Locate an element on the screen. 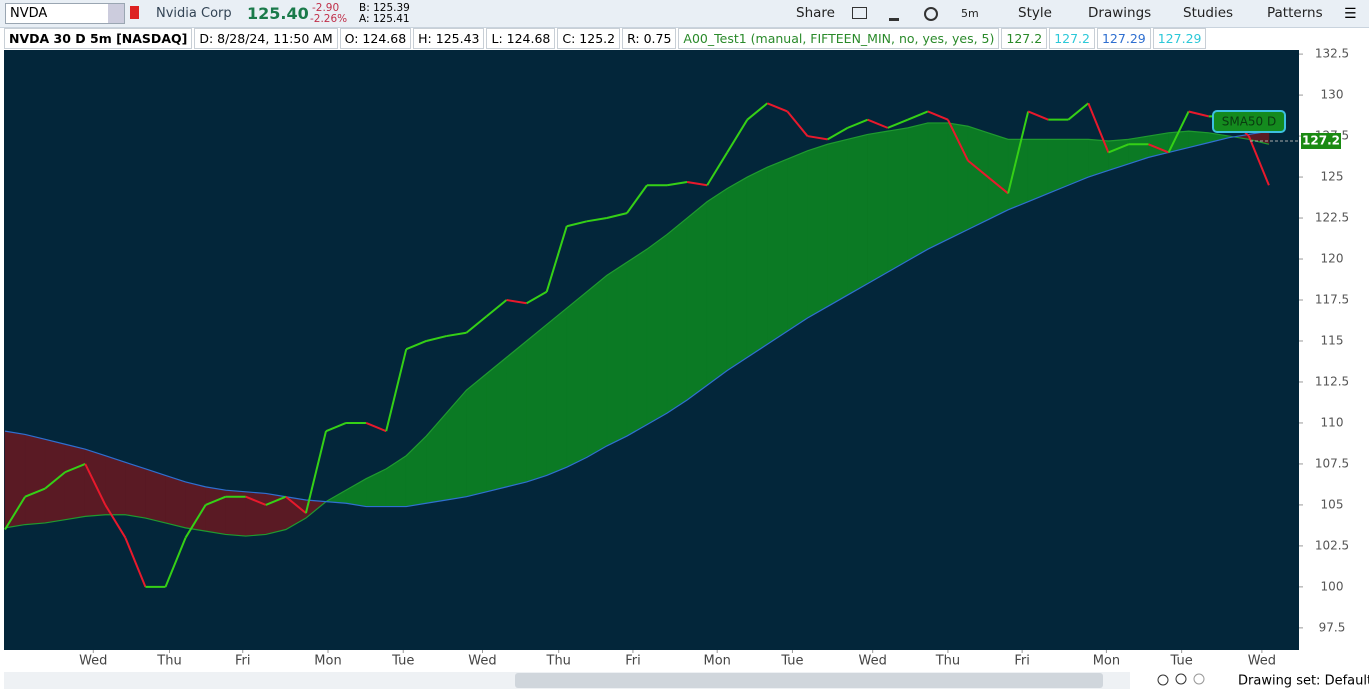  flask-button is located at coordinates (894, 13).